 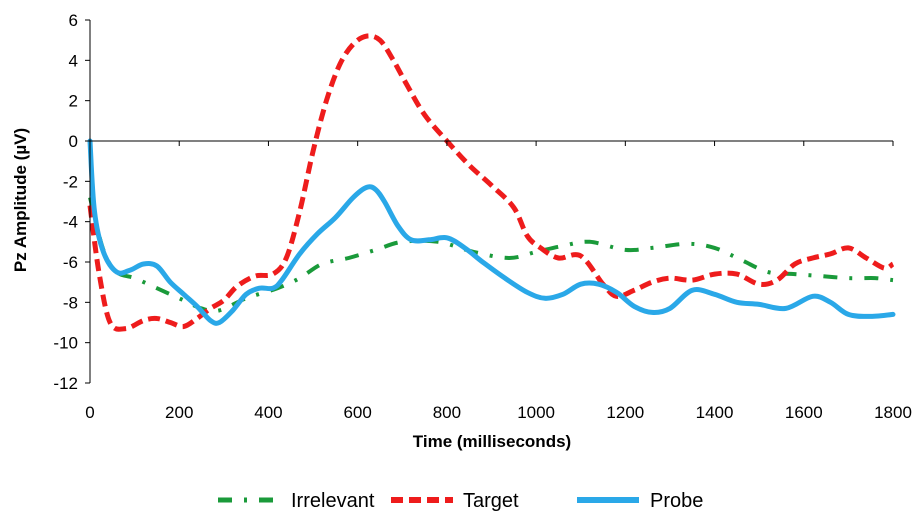 What do you see at coordinates (715, 412) in the screenshot?
I see `x-tick-label: 1400` at bounding box center [715, 412].